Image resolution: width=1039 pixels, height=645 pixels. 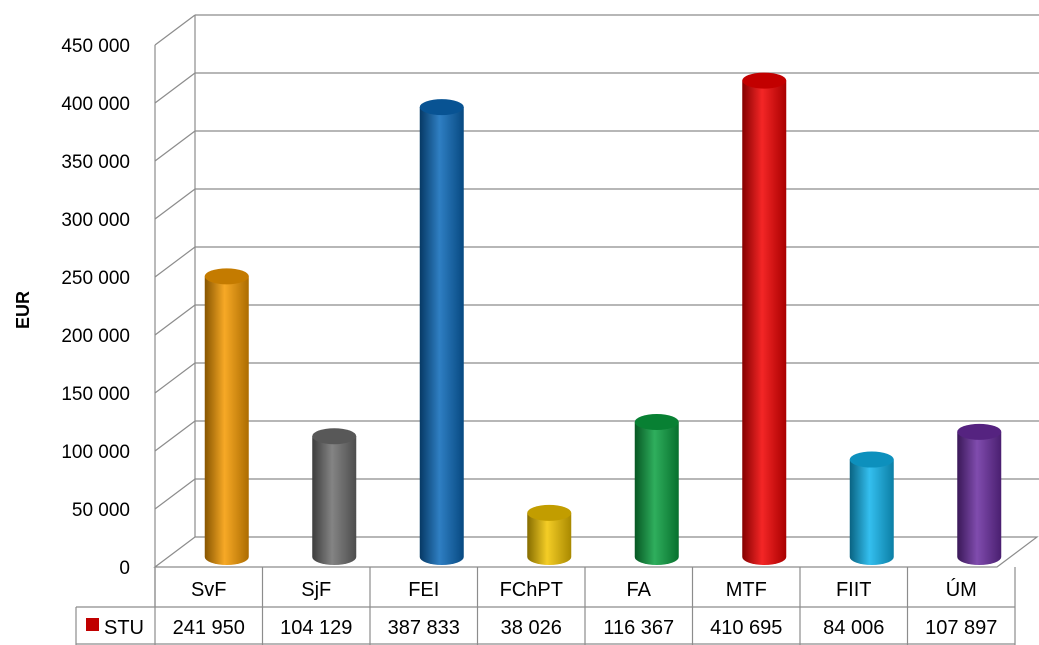 What do you see at coordinates (639, 590) in the screenshot?
I see `x-tick-label: FA` at bounding box center [639, 590].